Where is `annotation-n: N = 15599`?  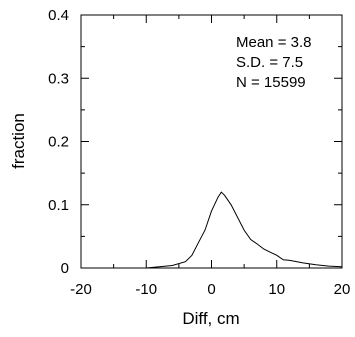
annotation-n: N = 15599 is located at coordinates (271, 82).